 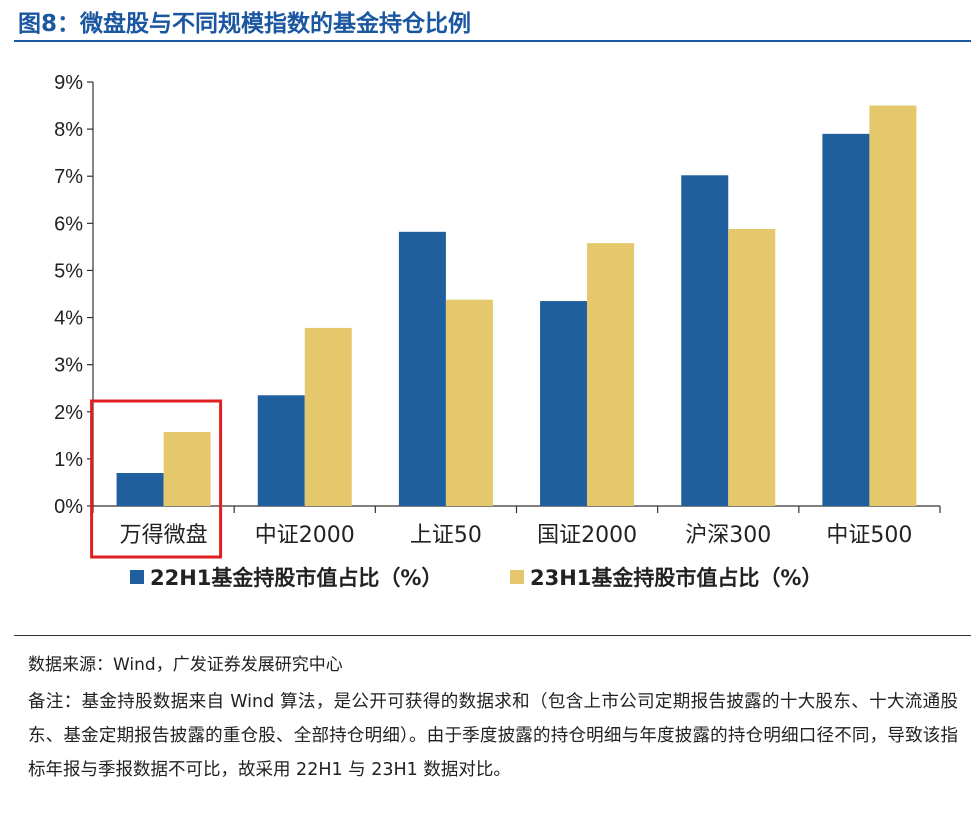 What do you see at coordinates (676, 578) in the screenshot?
I see `legend-label: 23H1基金持股市值占比（%）` at bounding box center [676, 578].